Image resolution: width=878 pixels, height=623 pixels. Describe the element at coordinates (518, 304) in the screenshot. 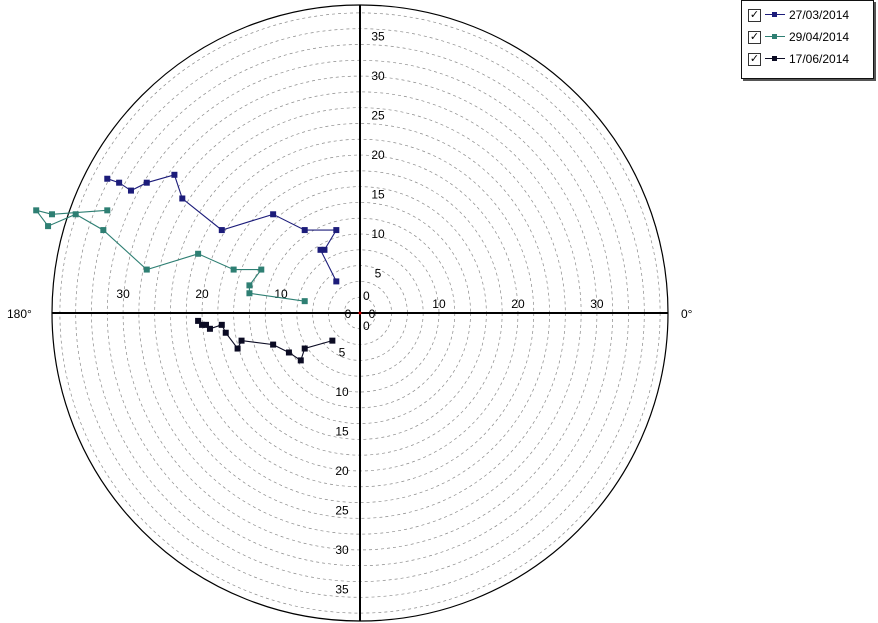

I see `horizontal-tick-label-right: 20` at that location.